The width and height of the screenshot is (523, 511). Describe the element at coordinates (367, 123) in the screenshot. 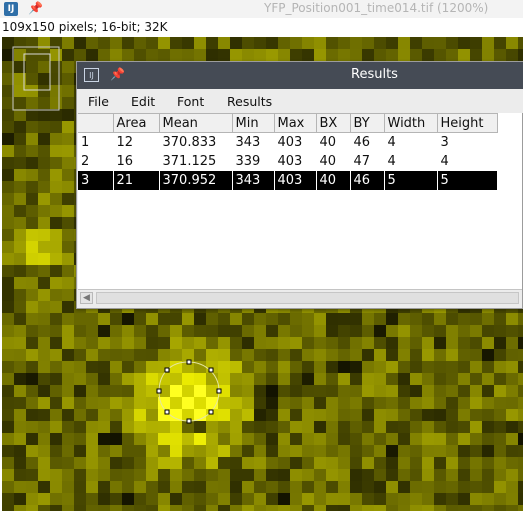

I see `column-header-by: BY` at that location.